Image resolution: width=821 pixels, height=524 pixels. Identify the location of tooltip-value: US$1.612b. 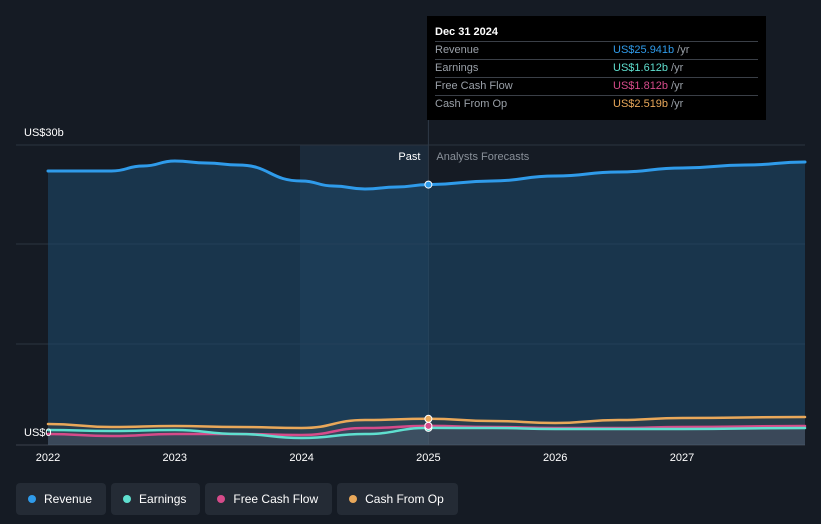
(641, 68).